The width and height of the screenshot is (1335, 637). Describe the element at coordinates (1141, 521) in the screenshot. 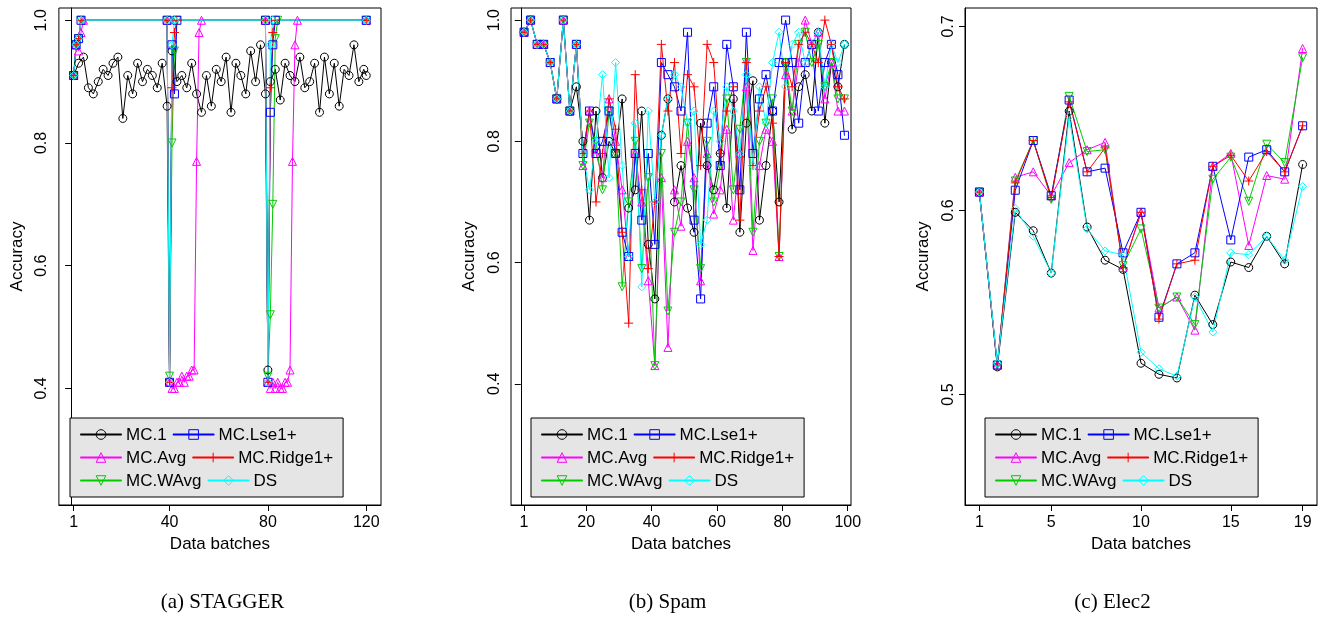

I see `x-tick-label: 10` at that location.